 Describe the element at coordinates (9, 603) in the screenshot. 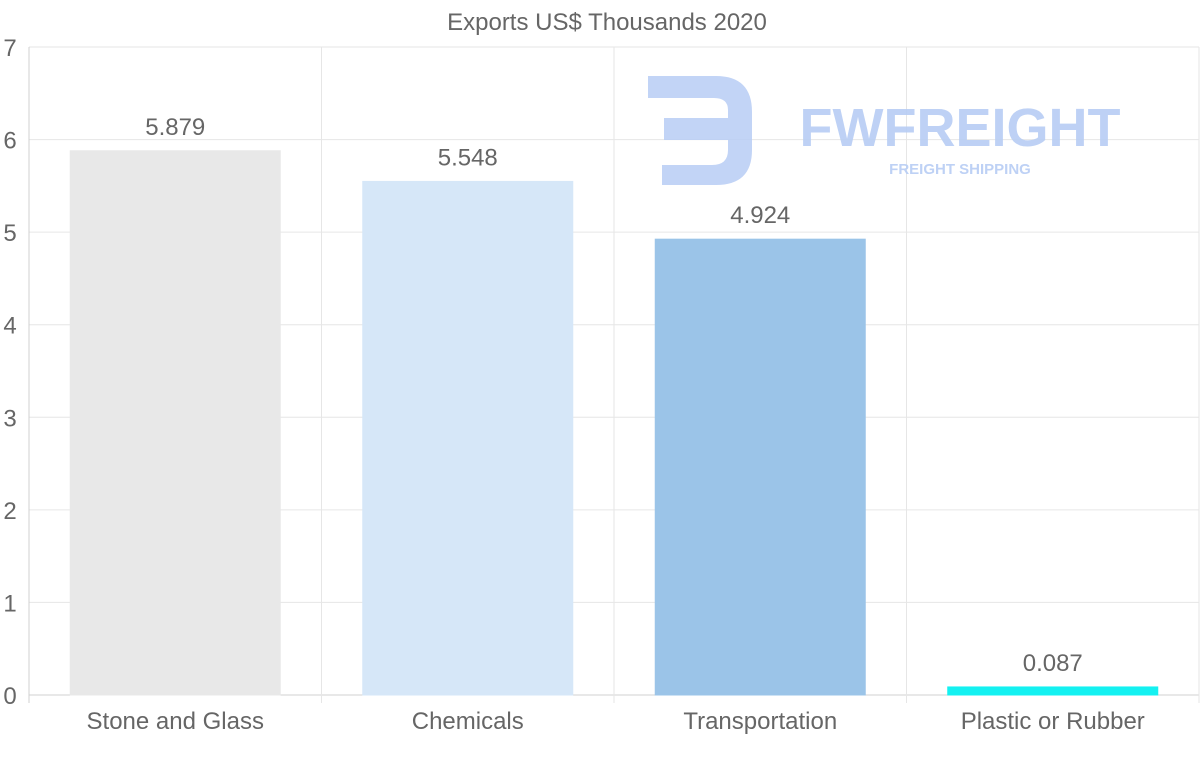

I see `y-tick-label: 1` at that location.